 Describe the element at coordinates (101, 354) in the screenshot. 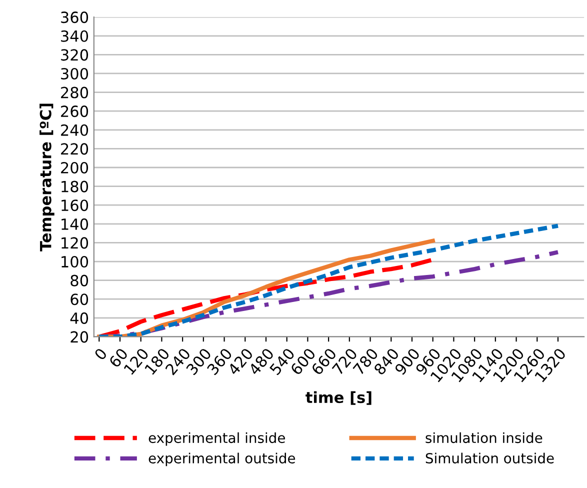

I see `x-tick-label: 0` at that location.